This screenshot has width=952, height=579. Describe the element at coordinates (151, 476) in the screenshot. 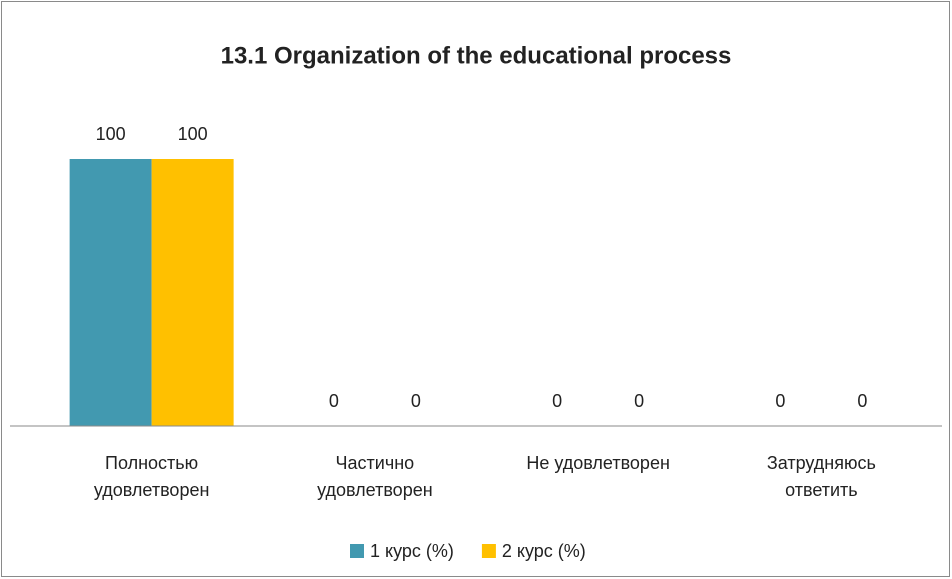

I see `x-tick-label: Полностью удовлетворен` at that location.